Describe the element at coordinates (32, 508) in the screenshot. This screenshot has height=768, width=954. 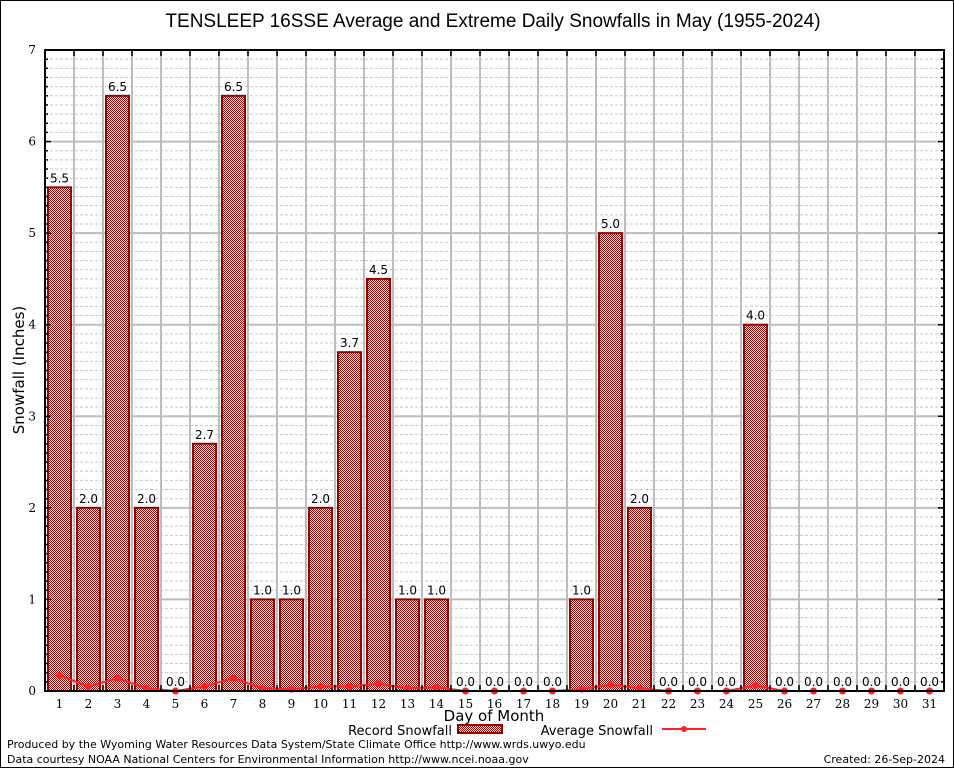
I see `y-tick-label: 2` at that location.